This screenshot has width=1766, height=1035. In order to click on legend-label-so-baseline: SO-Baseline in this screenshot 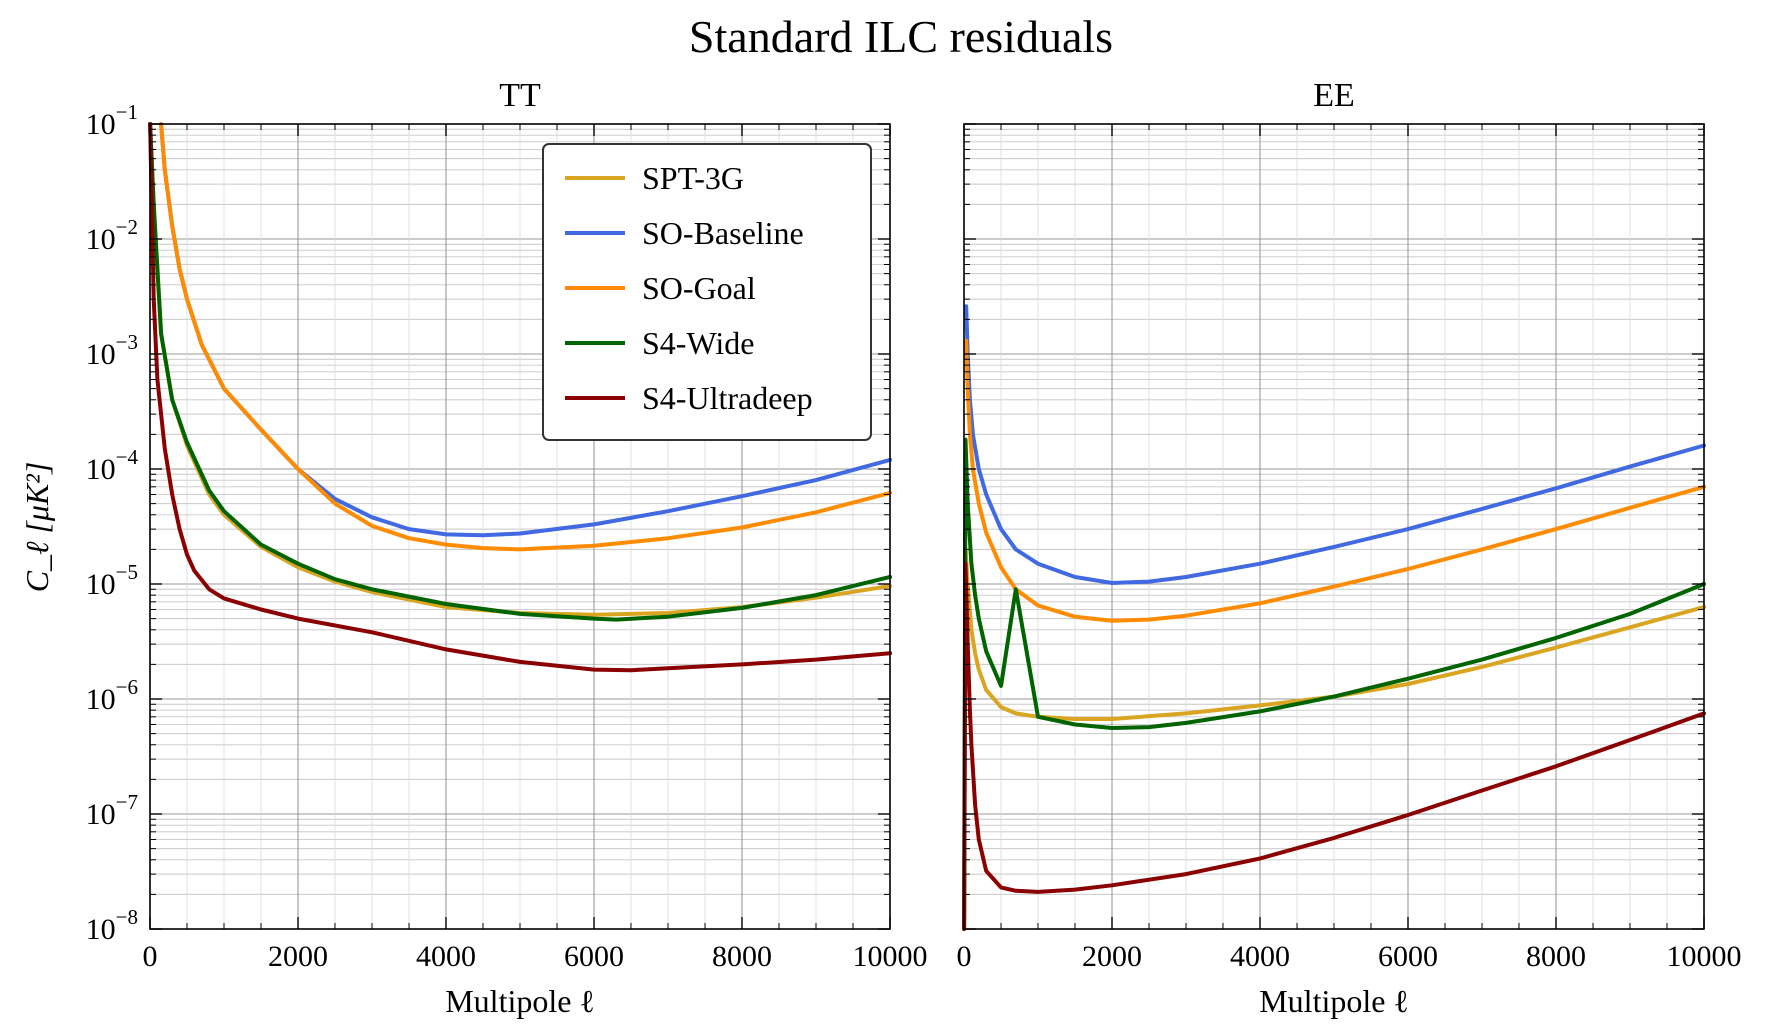, I will do `click(723, 233)`.